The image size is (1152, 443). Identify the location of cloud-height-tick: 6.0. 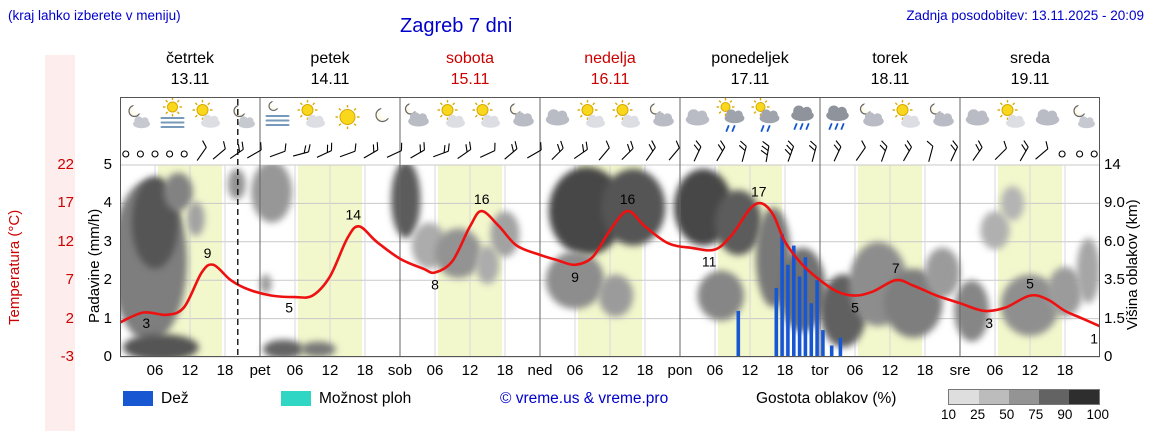
(1114, 241).